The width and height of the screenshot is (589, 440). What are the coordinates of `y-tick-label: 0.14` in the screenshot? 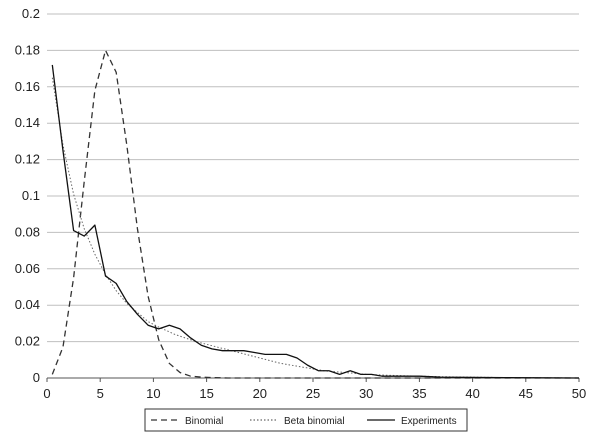 It's located at (27, 122).